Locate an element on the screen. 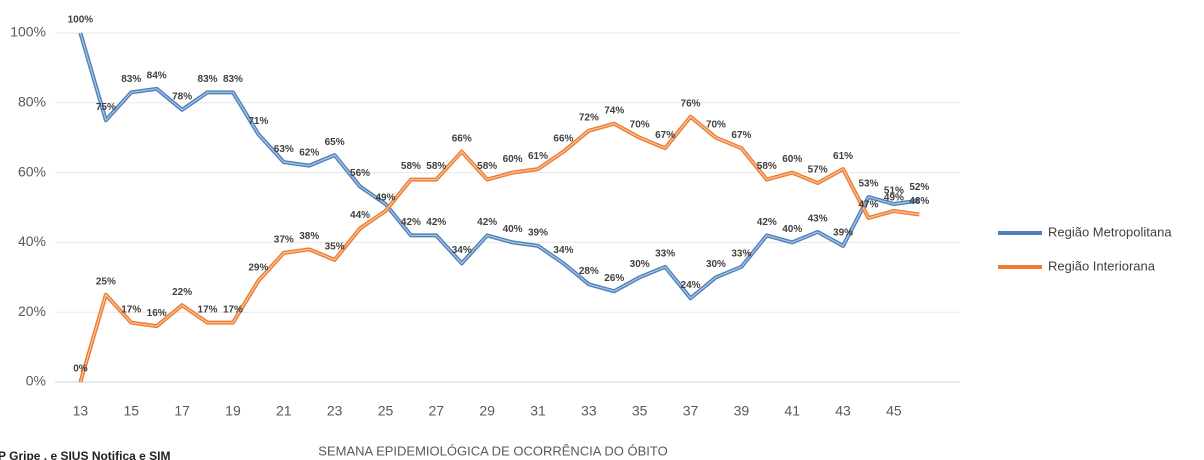  data-label: 24% is located at coordinates (691, 285).